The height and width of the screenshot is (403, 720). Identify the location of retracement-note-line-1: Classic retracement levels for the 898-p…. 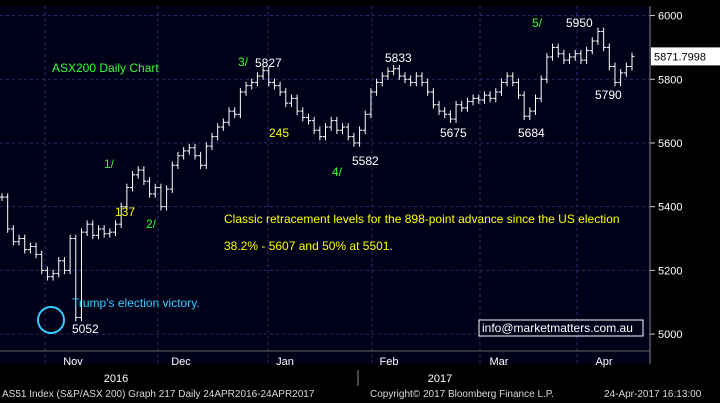
(422, 219).